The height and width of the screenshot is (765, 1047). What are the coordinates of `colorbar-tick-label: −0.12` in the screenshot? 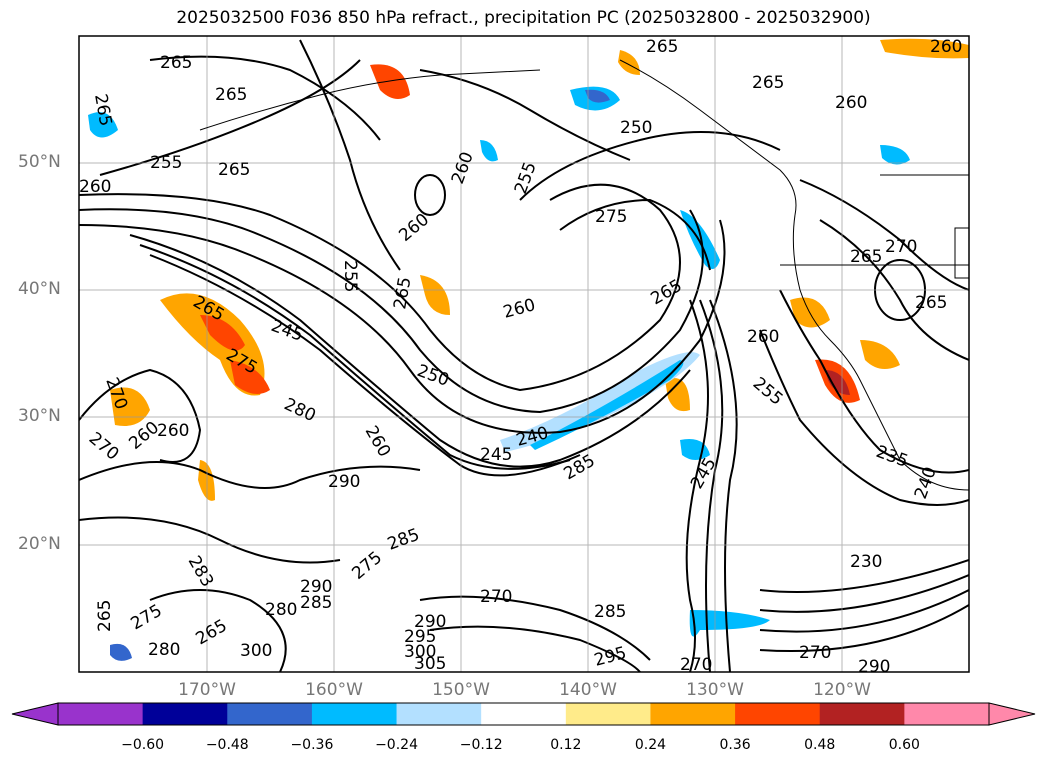 It's located at (481, 745).